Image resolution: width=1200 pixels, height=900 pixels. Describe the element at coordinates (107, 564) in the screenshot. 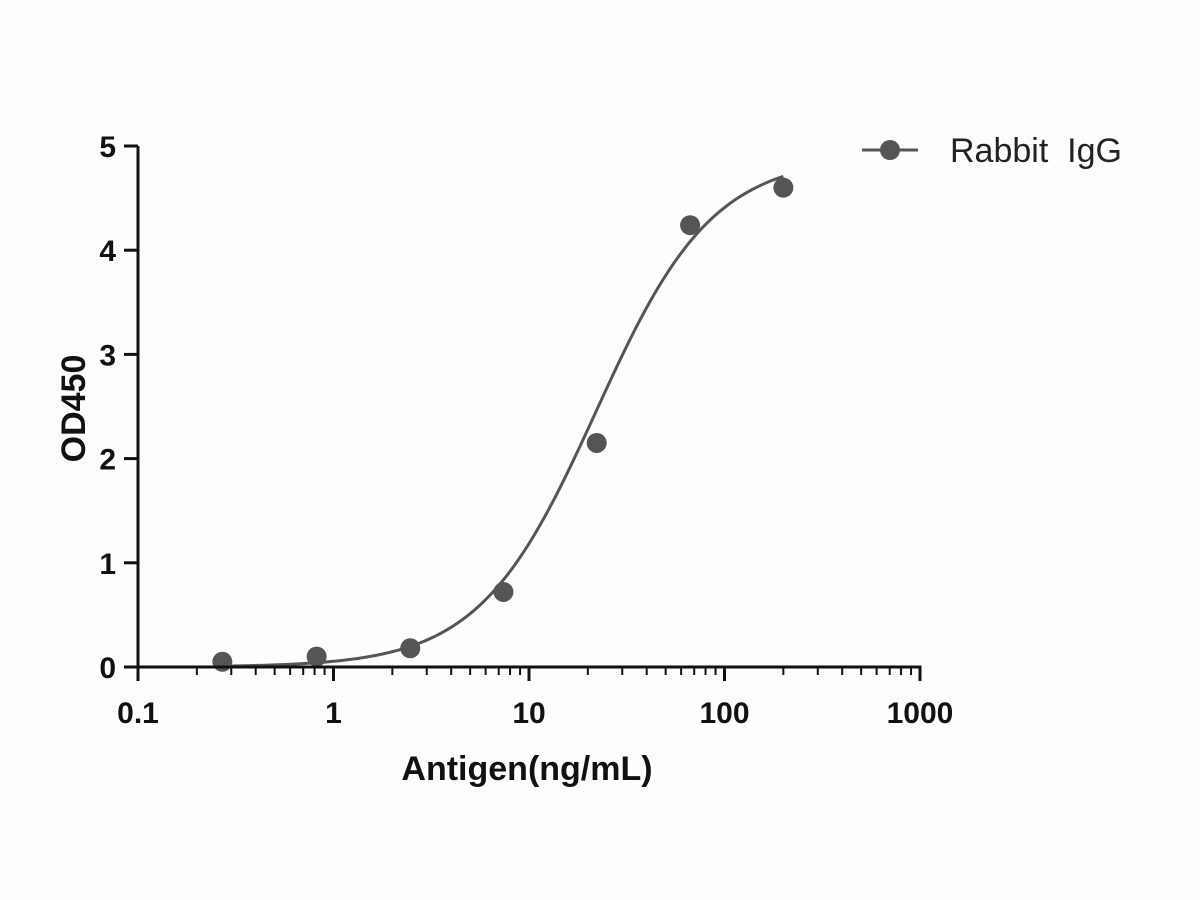

I see `y-tick-label-1: 1` at that location.